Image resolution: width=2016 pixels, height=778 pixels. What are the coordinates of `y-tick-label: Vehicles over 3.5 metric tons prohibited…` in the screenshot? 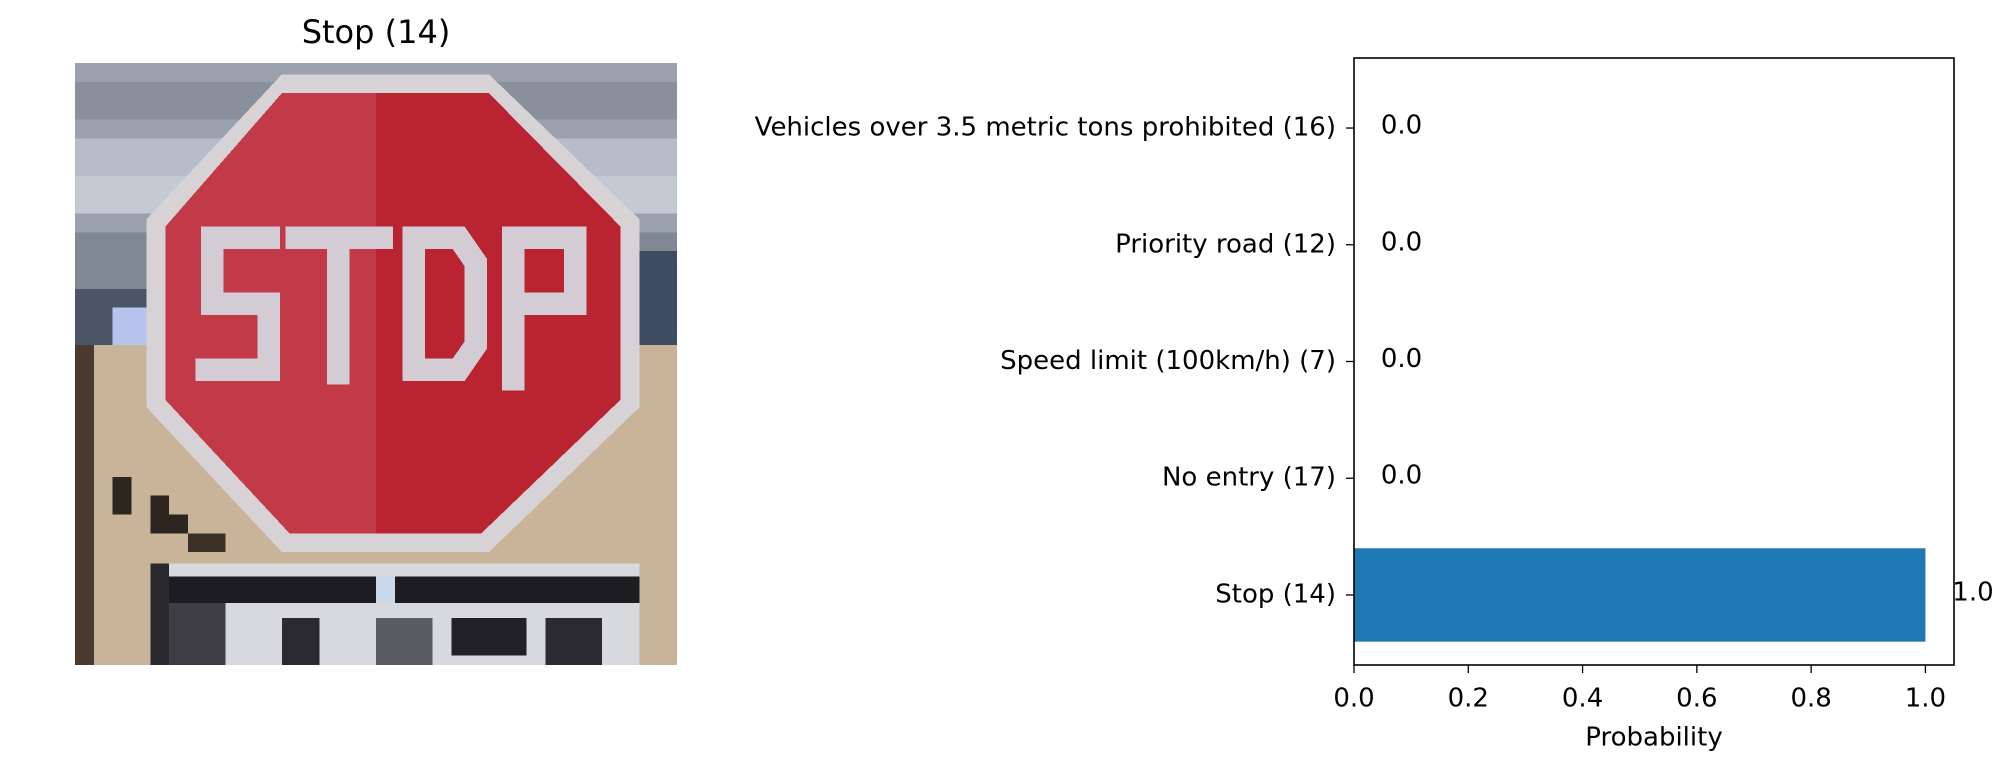 It's located at (1045, 128).